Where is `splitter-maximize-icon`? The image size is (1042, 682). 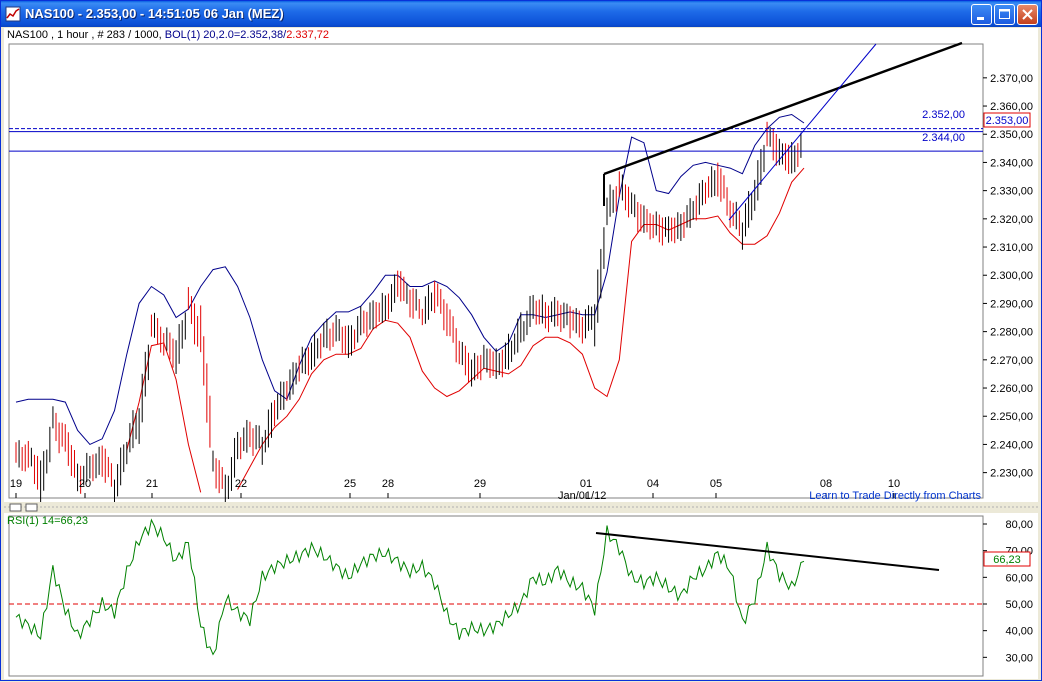
splitter-maximize-icon is located at coordinates (31, 507).